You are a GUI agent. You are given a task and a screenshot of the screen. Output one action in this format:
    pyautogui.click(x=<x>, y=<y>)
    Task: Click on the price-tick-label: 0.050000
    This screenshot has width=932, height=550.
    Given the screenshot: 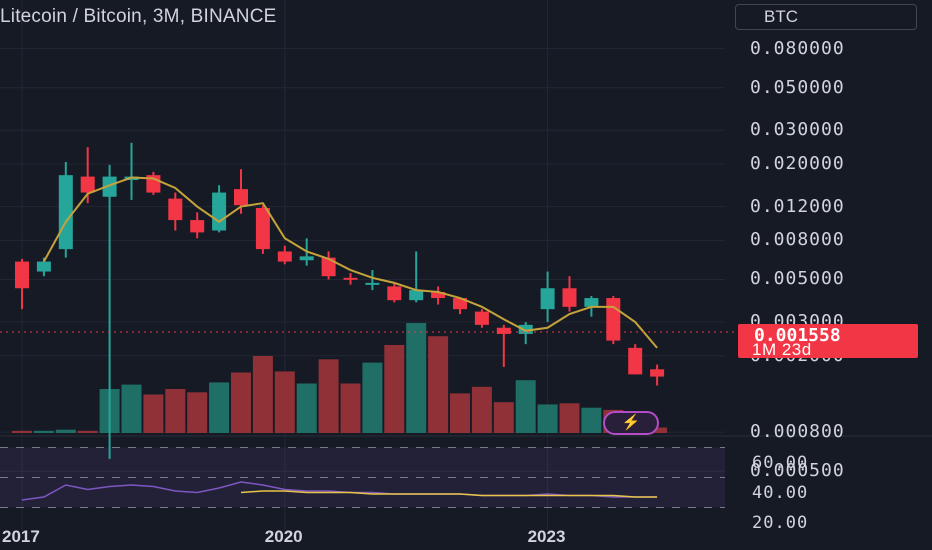 What is the action you would take?
    pyautogui.click(x=797, y=87)
    